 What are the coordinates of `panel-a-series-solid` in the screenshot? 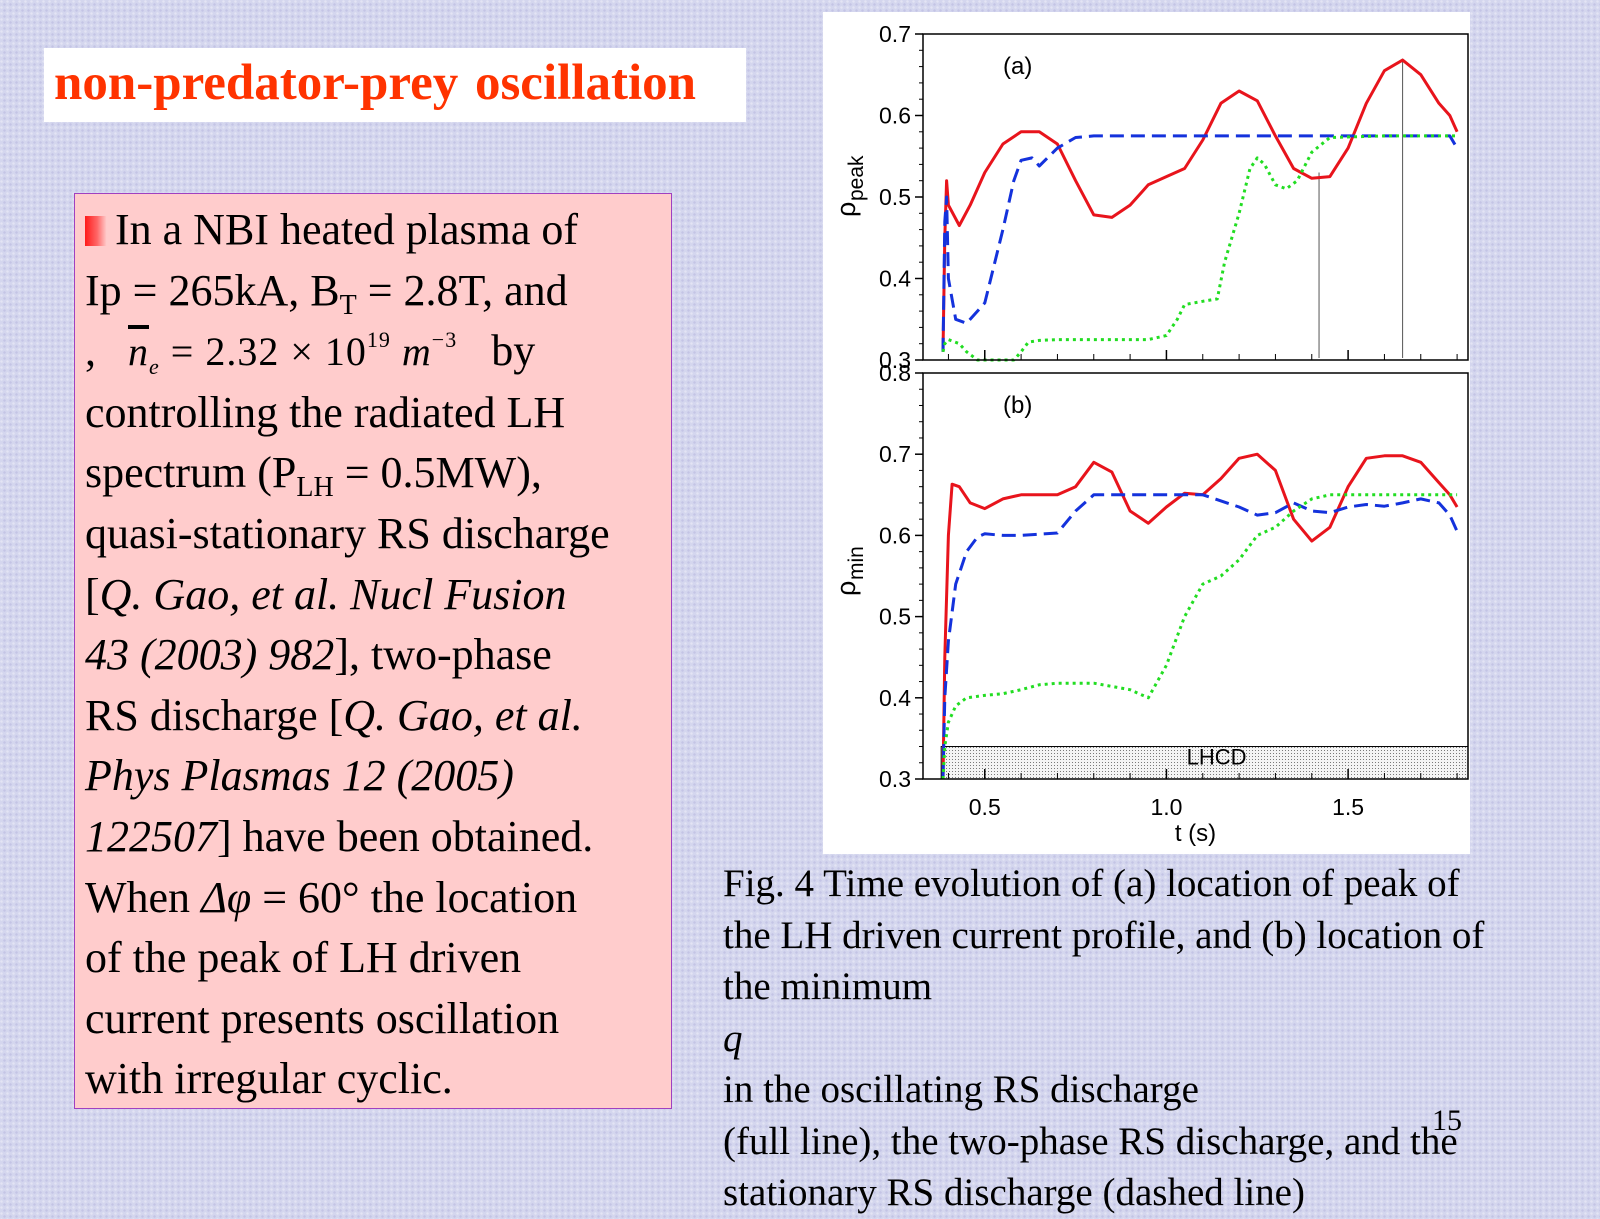 It's located at (1200, 205).